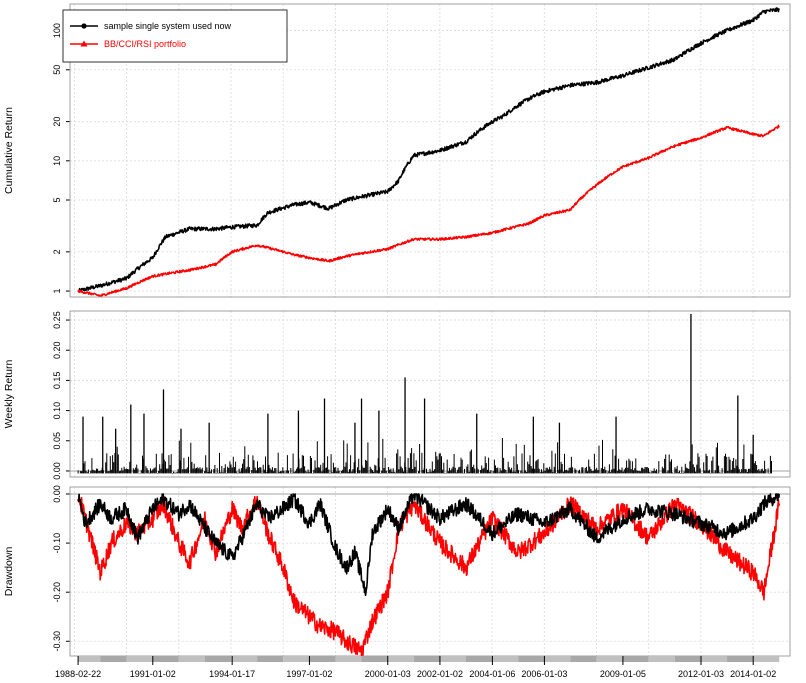 The image size is (806, 683). What do you see at coordinates (9, 150) in the screenshot?
I see `y-axis-label: Cumulative Return` at bounding box center [9, 150].